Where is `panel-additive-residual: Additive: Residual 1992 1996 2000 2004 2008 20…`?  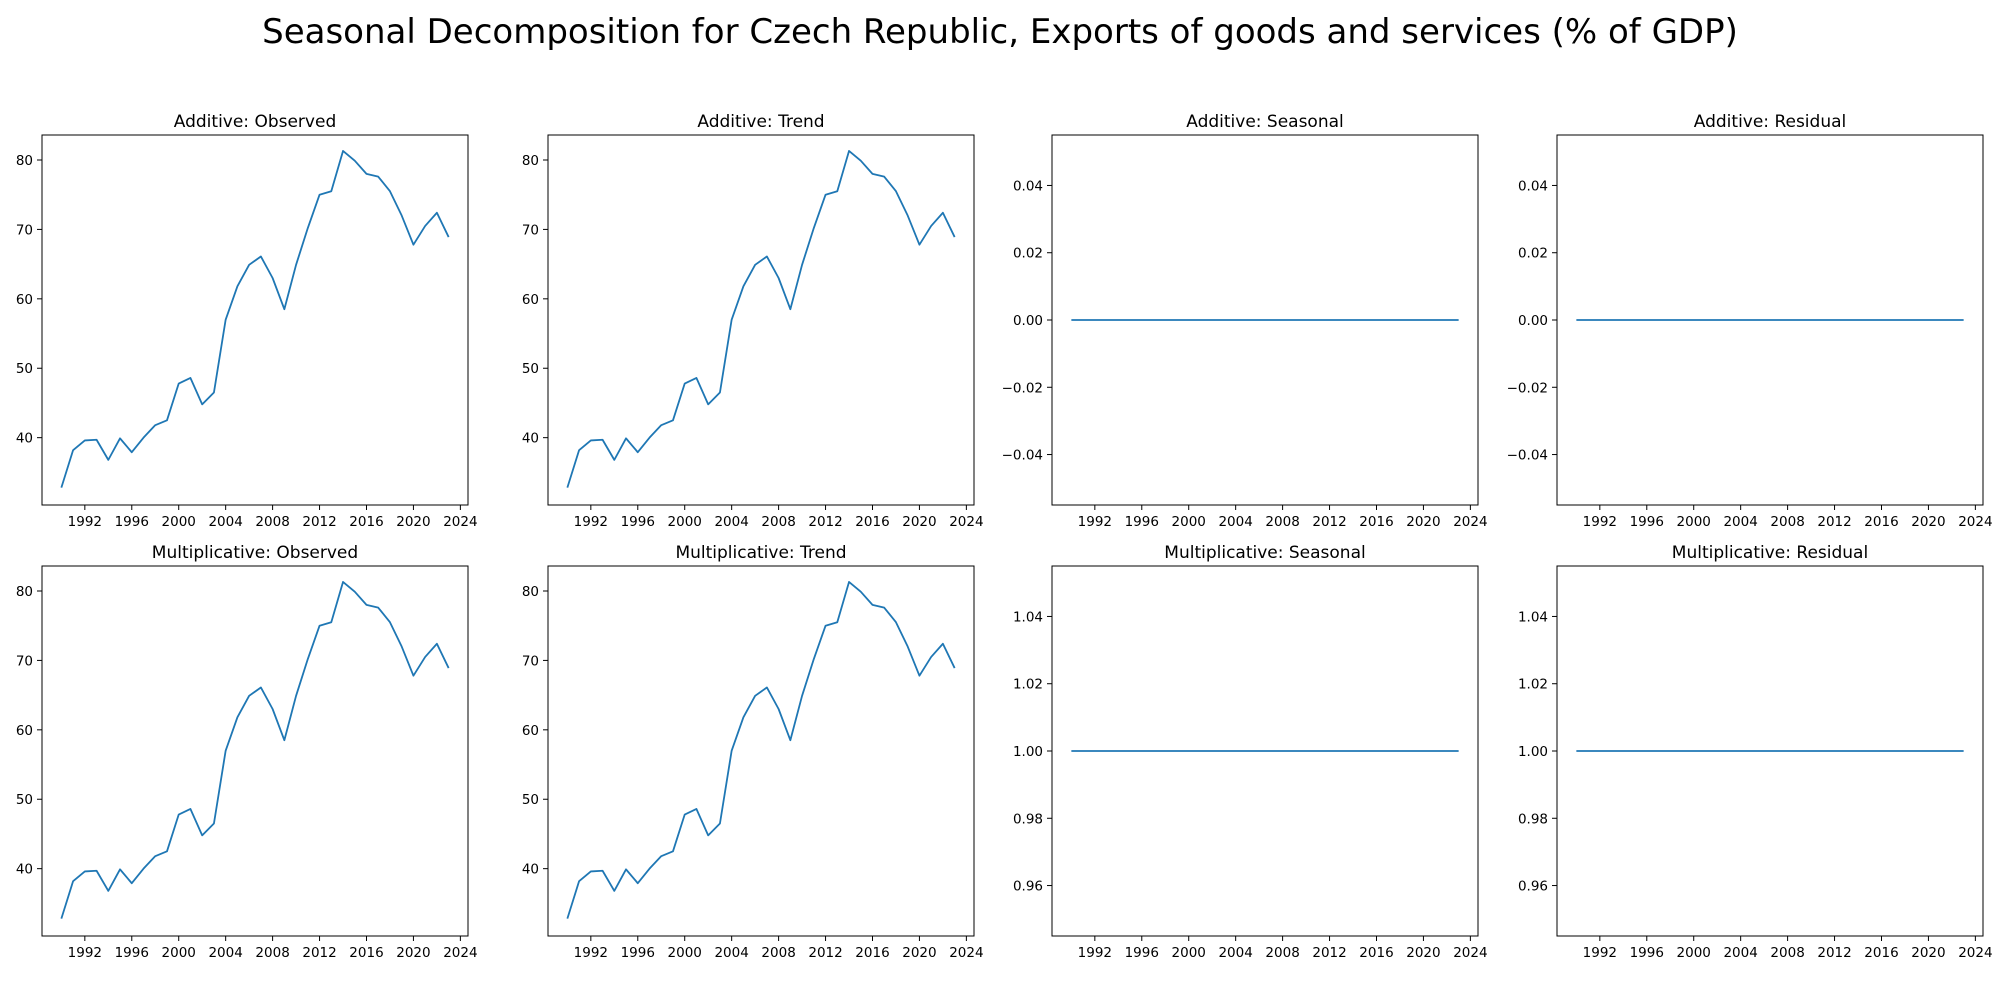 panel-additive-residual: Additive: Residual 1992 1996 2000 2004 2008 20… is located at coordinates (1750, 321).